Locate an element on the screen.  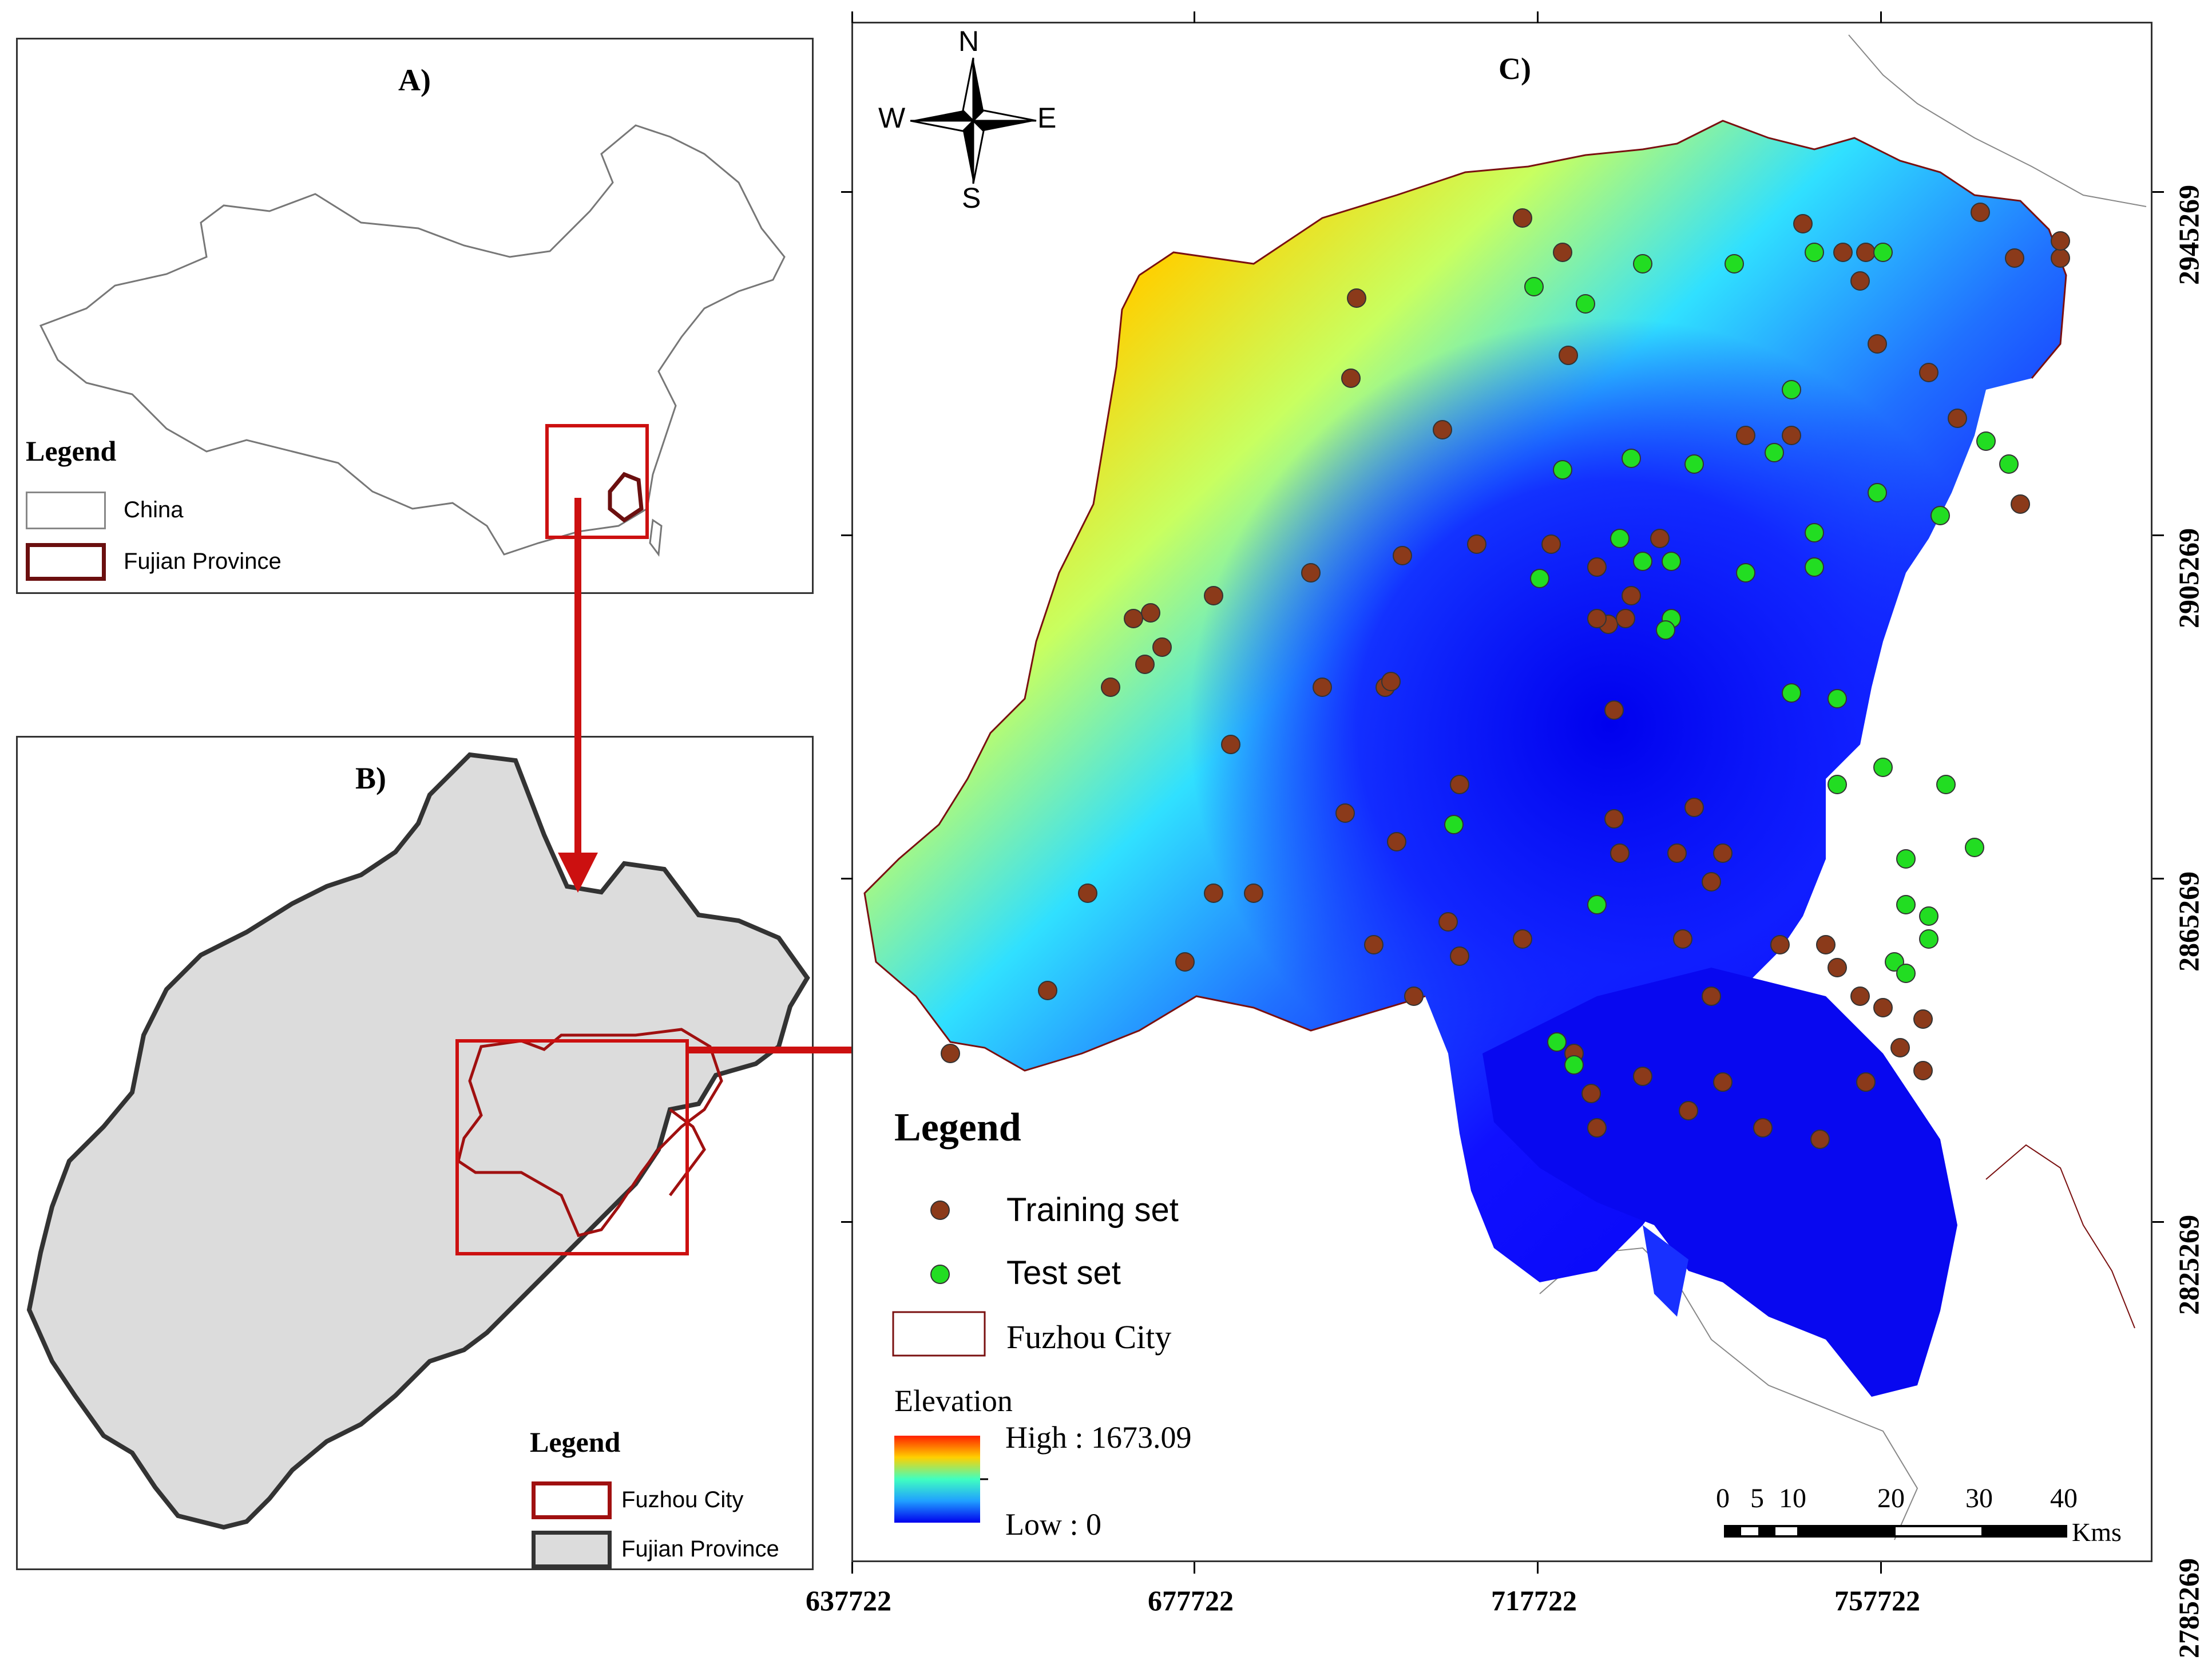
scale-5: 5 is located at coordinates (1757, 1498).